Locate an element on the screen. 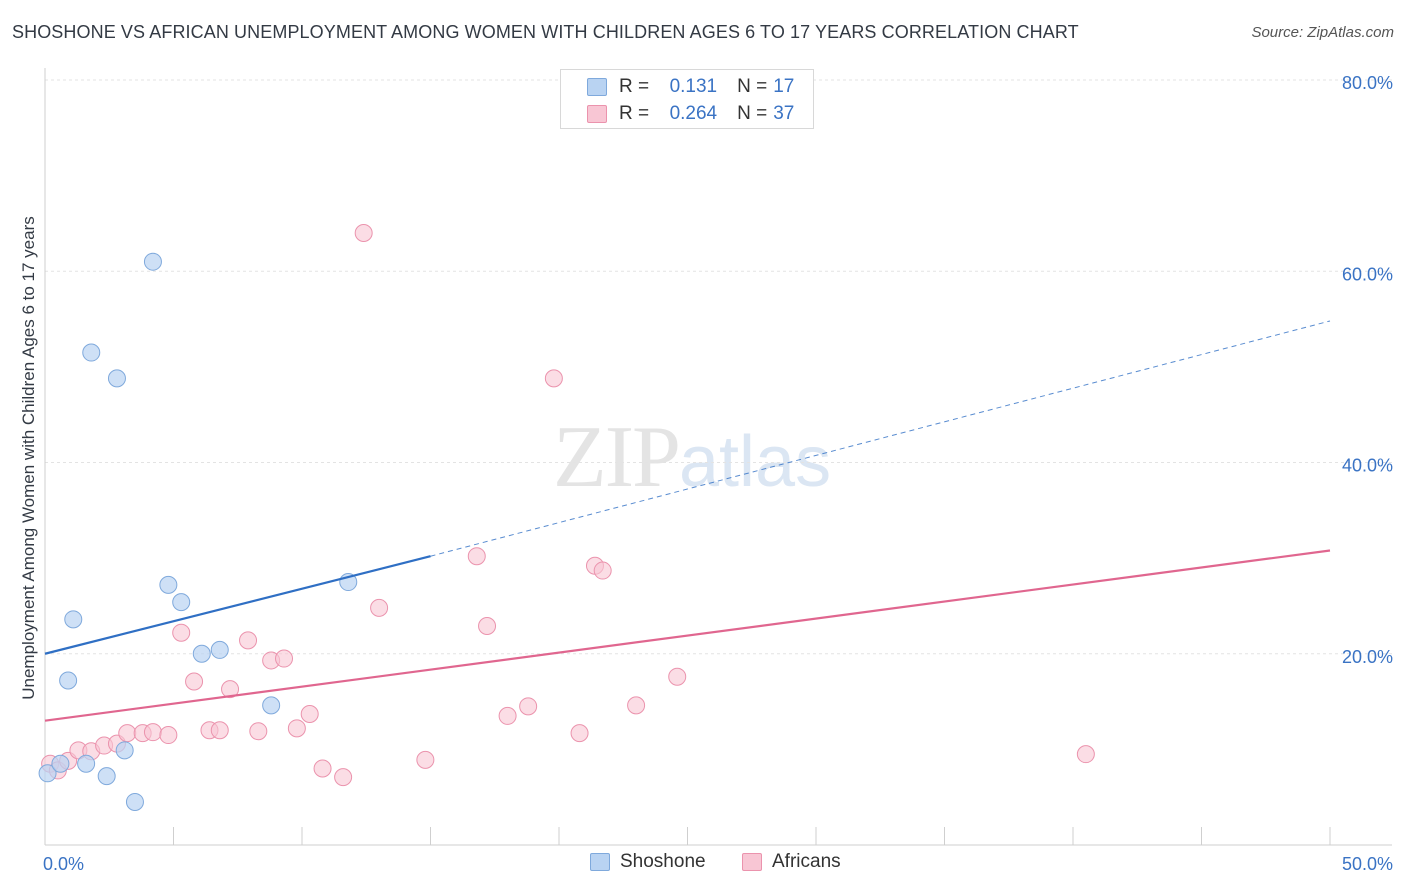 The width and height of the screenshot is (1406, 892). series-legend: Shoshone Africans is located at coordinates (703, 864).